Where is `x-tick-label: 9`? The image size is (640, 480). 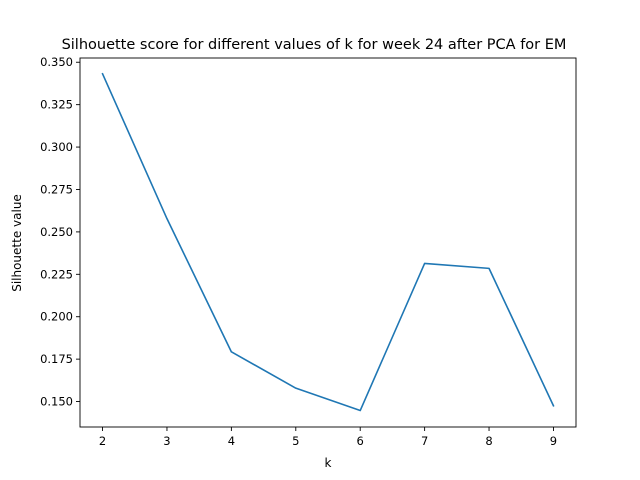 x-tick-label: 9 is located at coordinates (553, 441).